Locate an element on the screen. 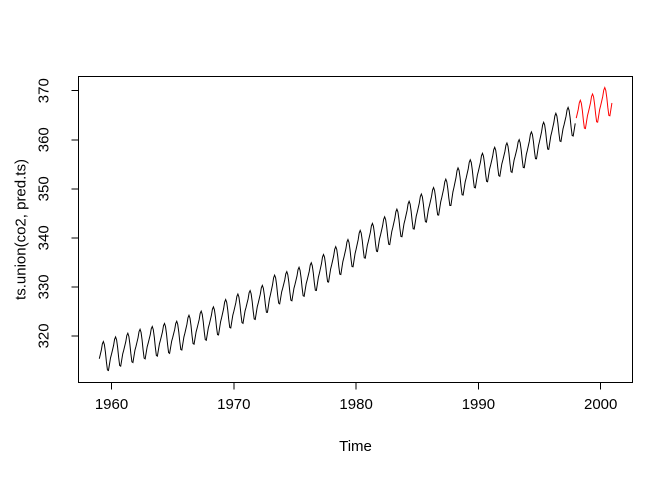 The height and width of the screenshot is (480, 672). x-axis-tick-label: 1970 is located at coordinates (233, 404).